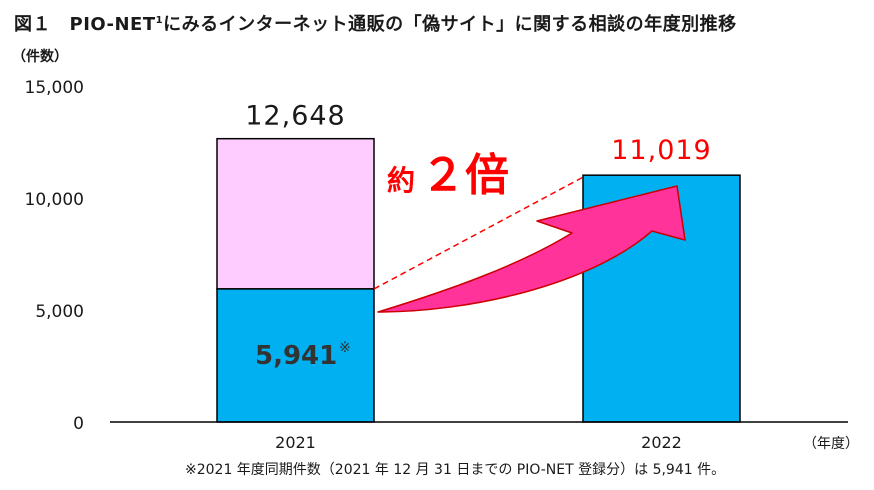 This screenshot has width=874, height=490. What do you see at coordinates (295, 442) in the screenshot?
I see `x-tick-label: 2021` at bounding box center [295, 442].